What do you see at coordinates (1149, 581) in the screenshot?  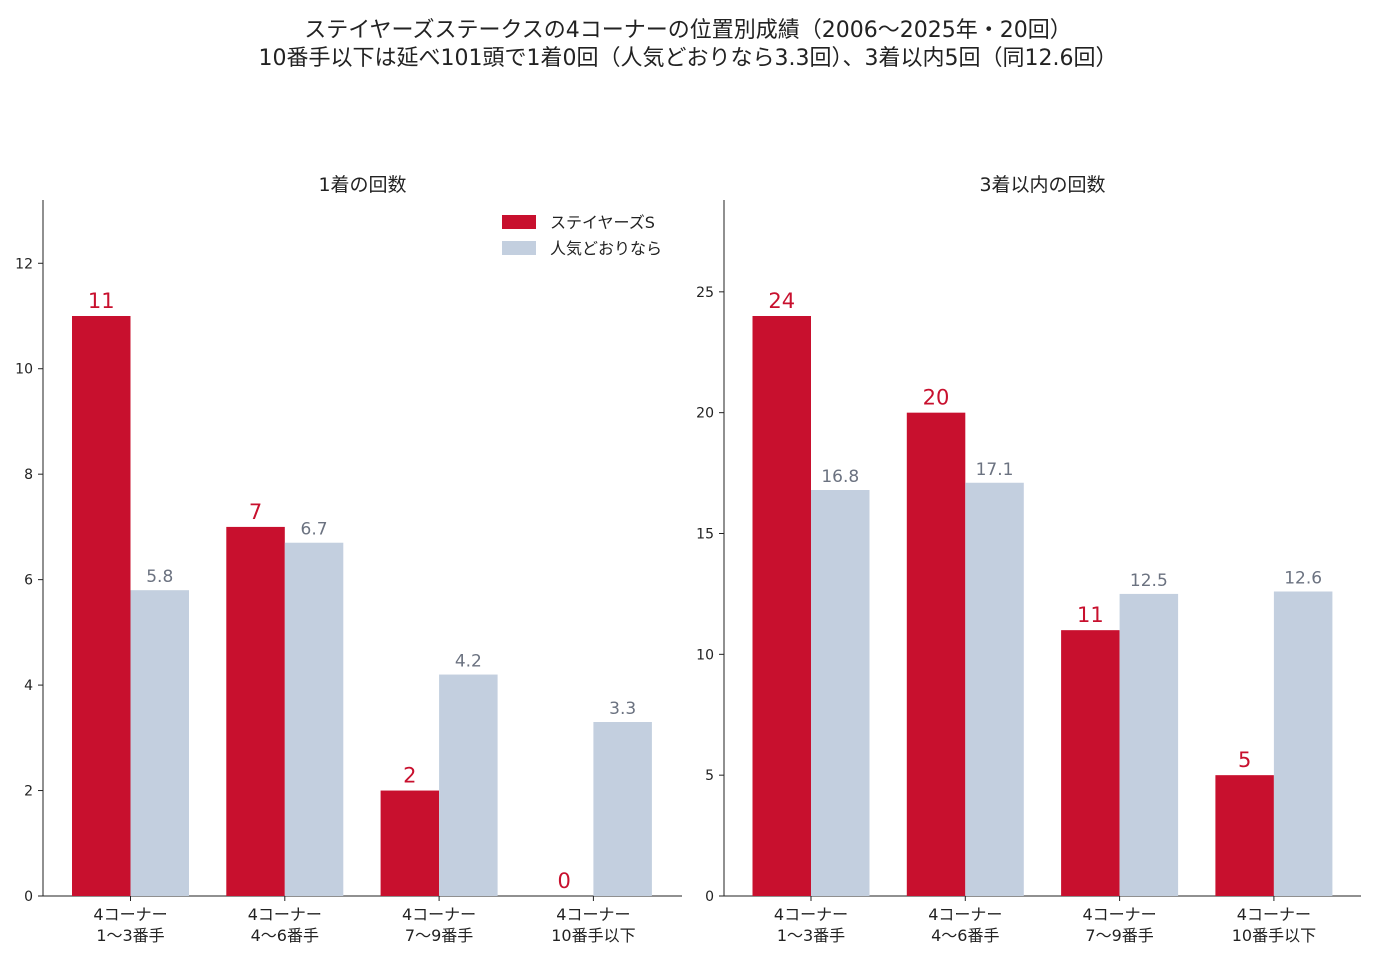 I see `data-label-expected: 12.5` at bounding box center [1149, 581].